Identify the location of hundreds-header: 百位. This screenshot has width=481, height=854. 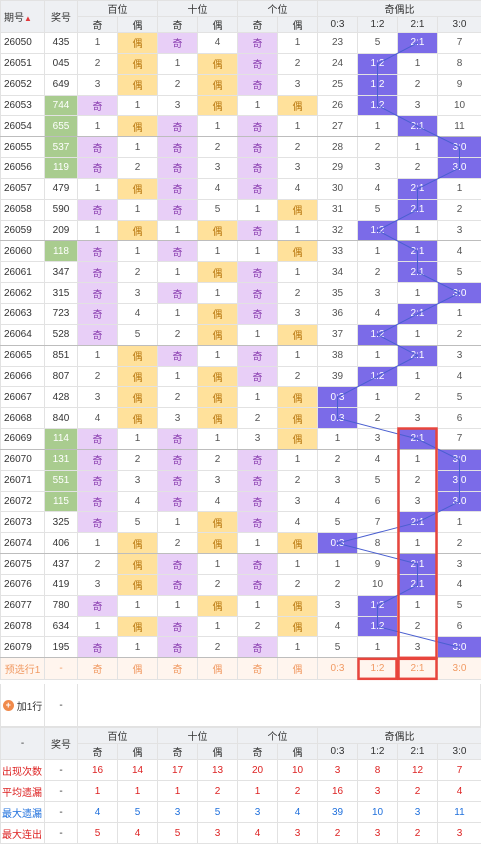
(117, 735).